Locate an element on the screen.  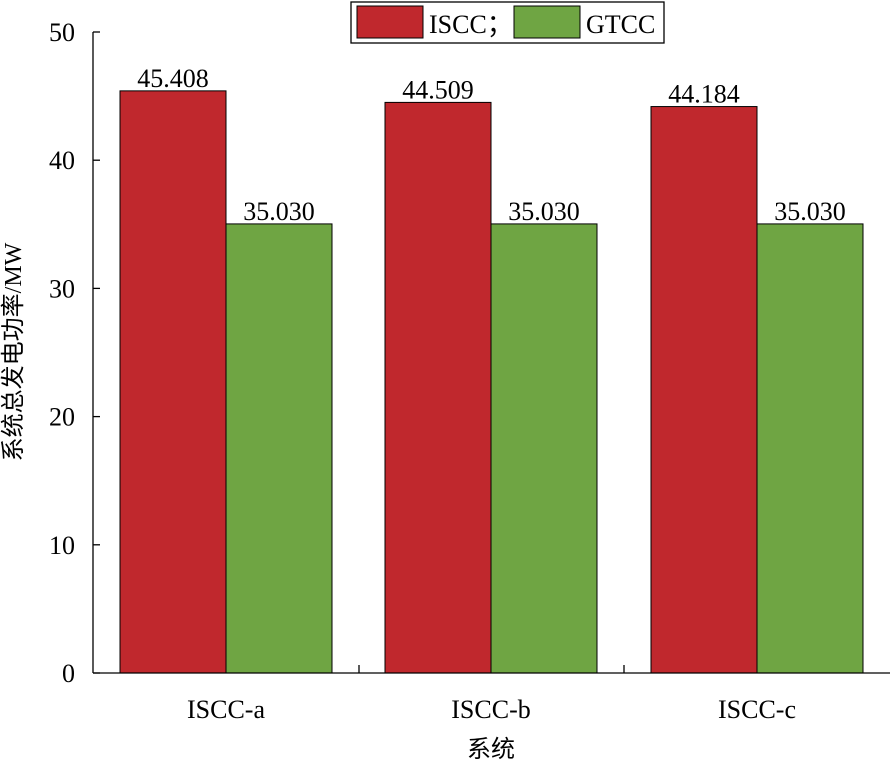
x-tick-label: ISCC-b is located at coordinates (490, 709).